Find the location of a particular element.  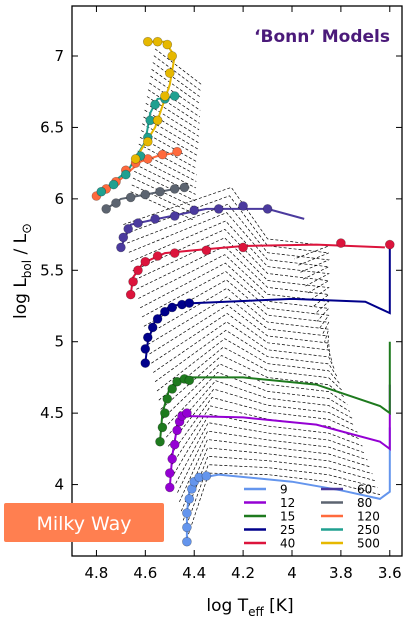

region-badge: Milky Way is located at coordinates (84, 522).